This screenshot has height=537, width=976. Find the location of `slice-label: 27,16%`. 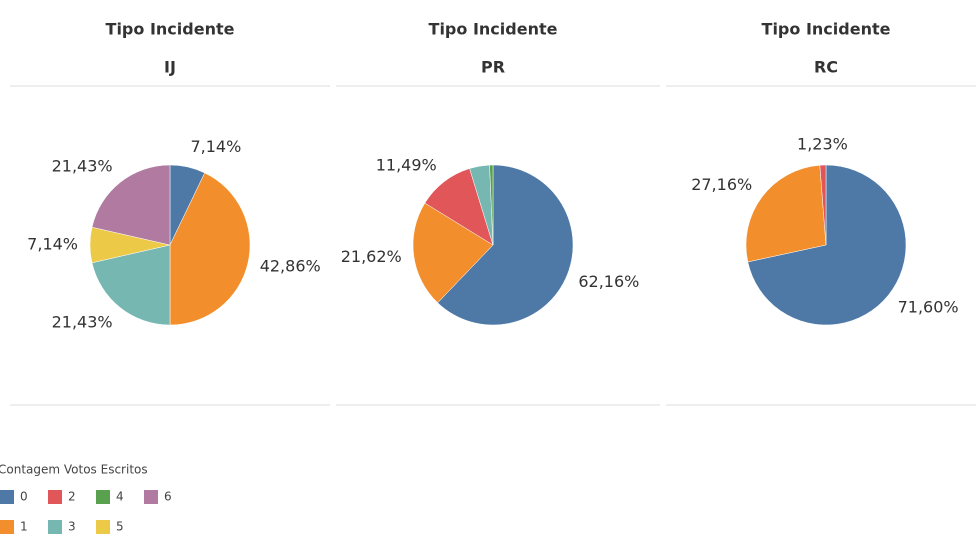

slice-label: 27,16% is located at coordinates (721, 184).